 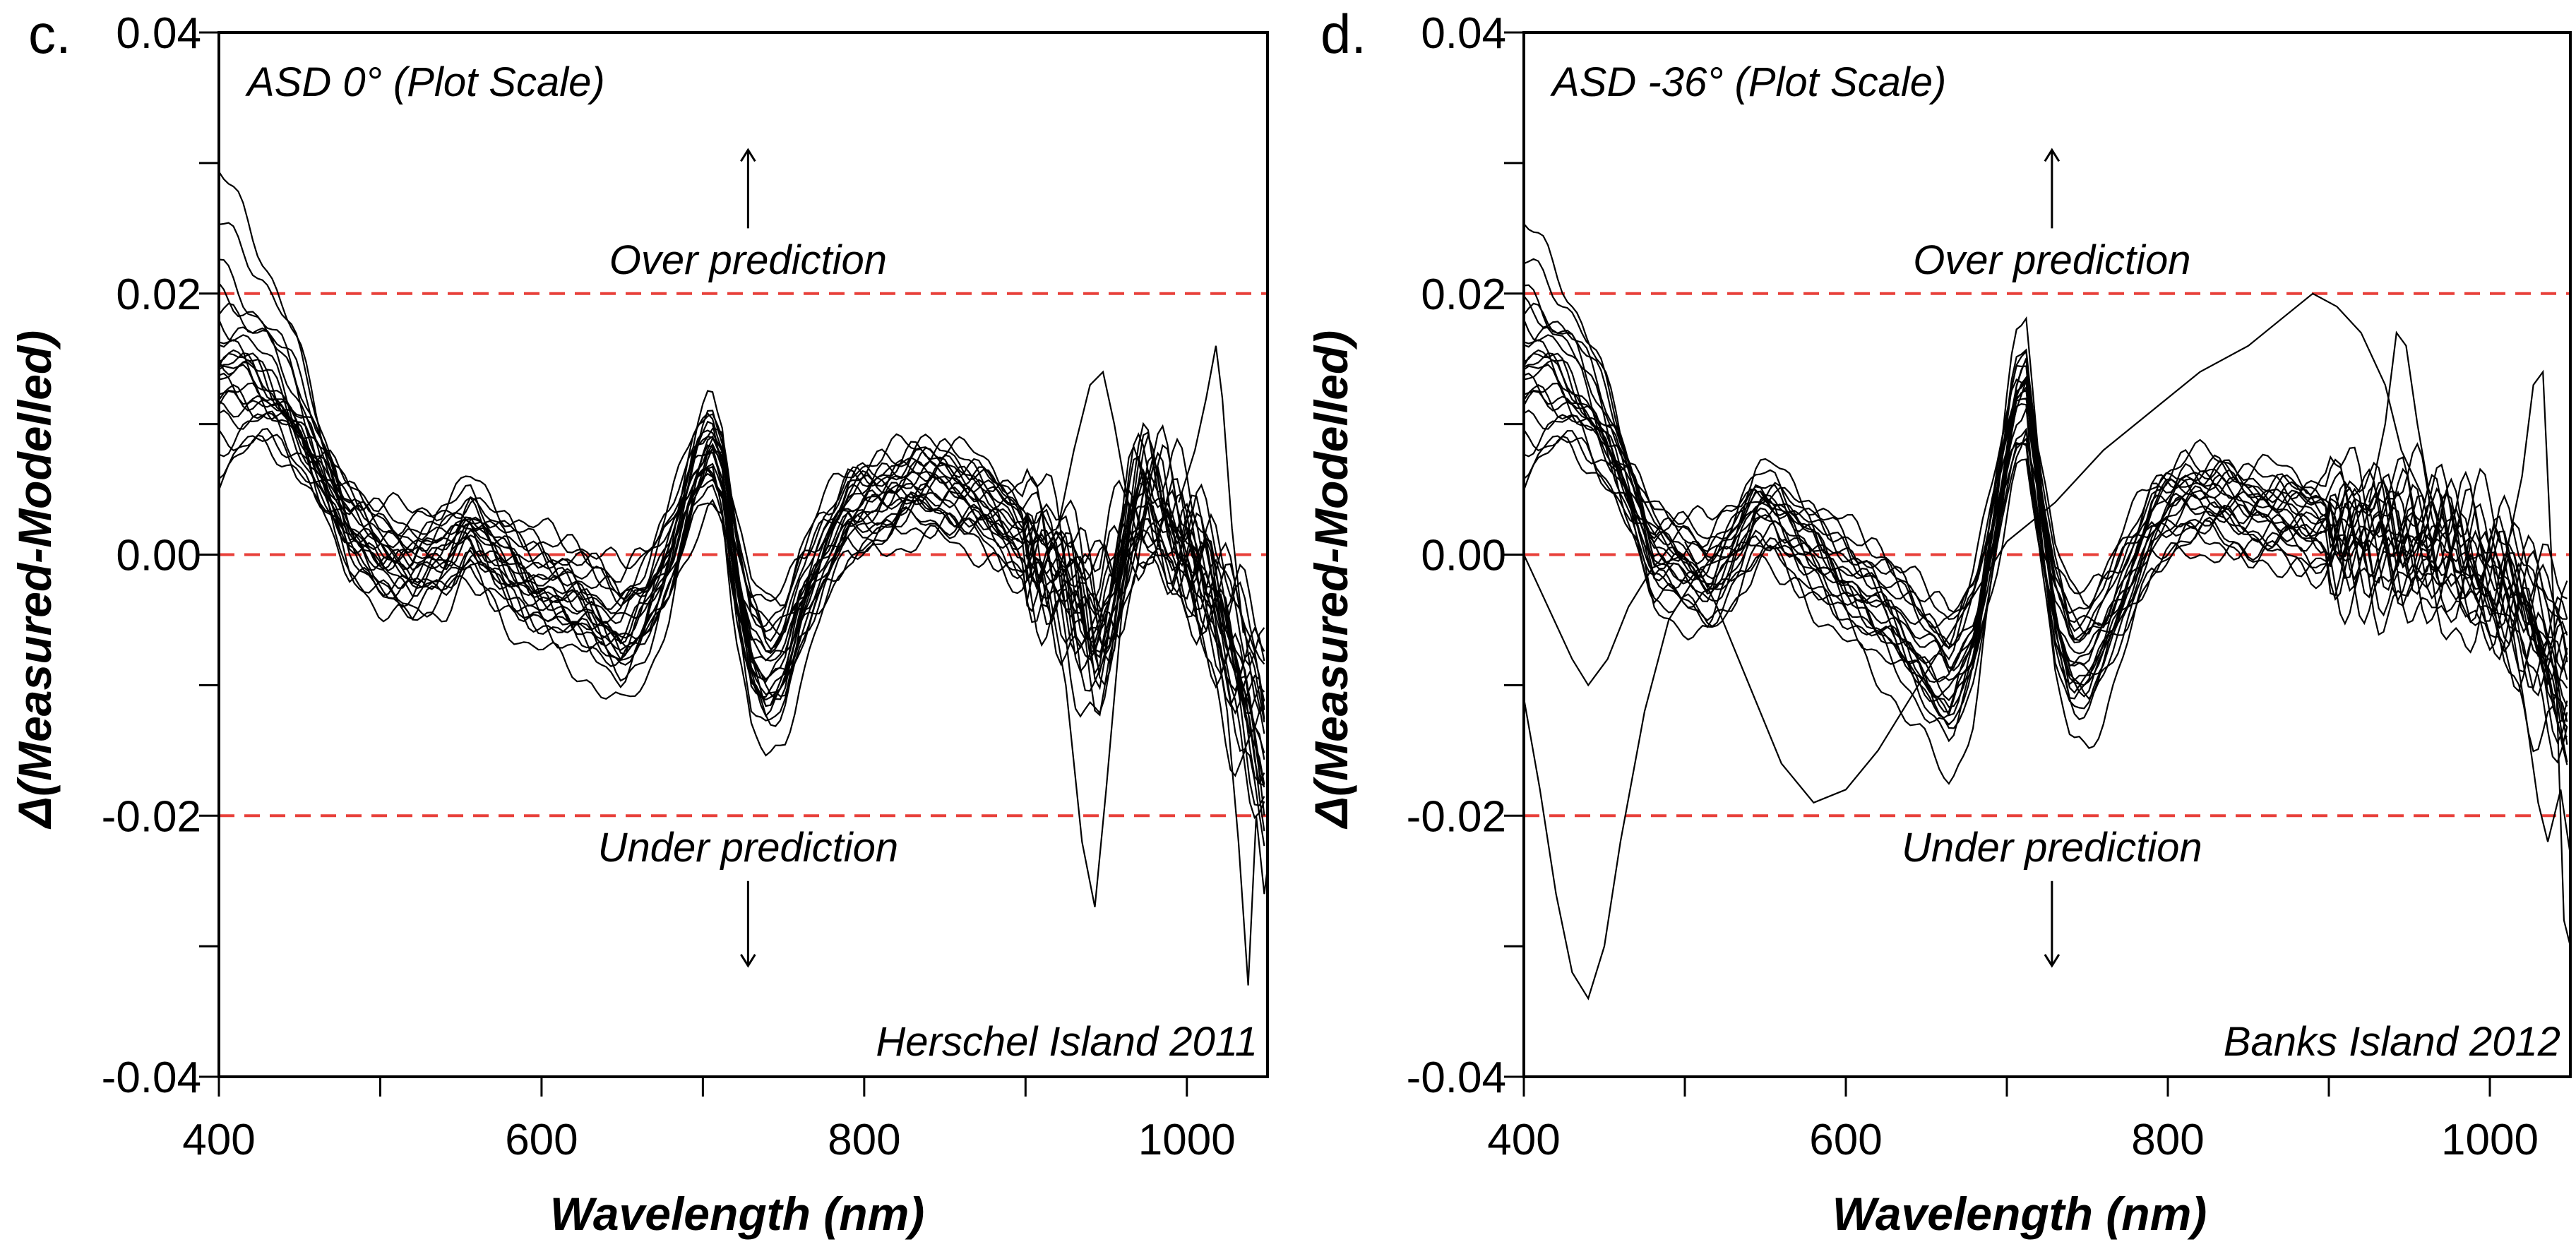 I want to click on panel-title: ASD -36° (Plot Scale), so click(x=1748, y=82).